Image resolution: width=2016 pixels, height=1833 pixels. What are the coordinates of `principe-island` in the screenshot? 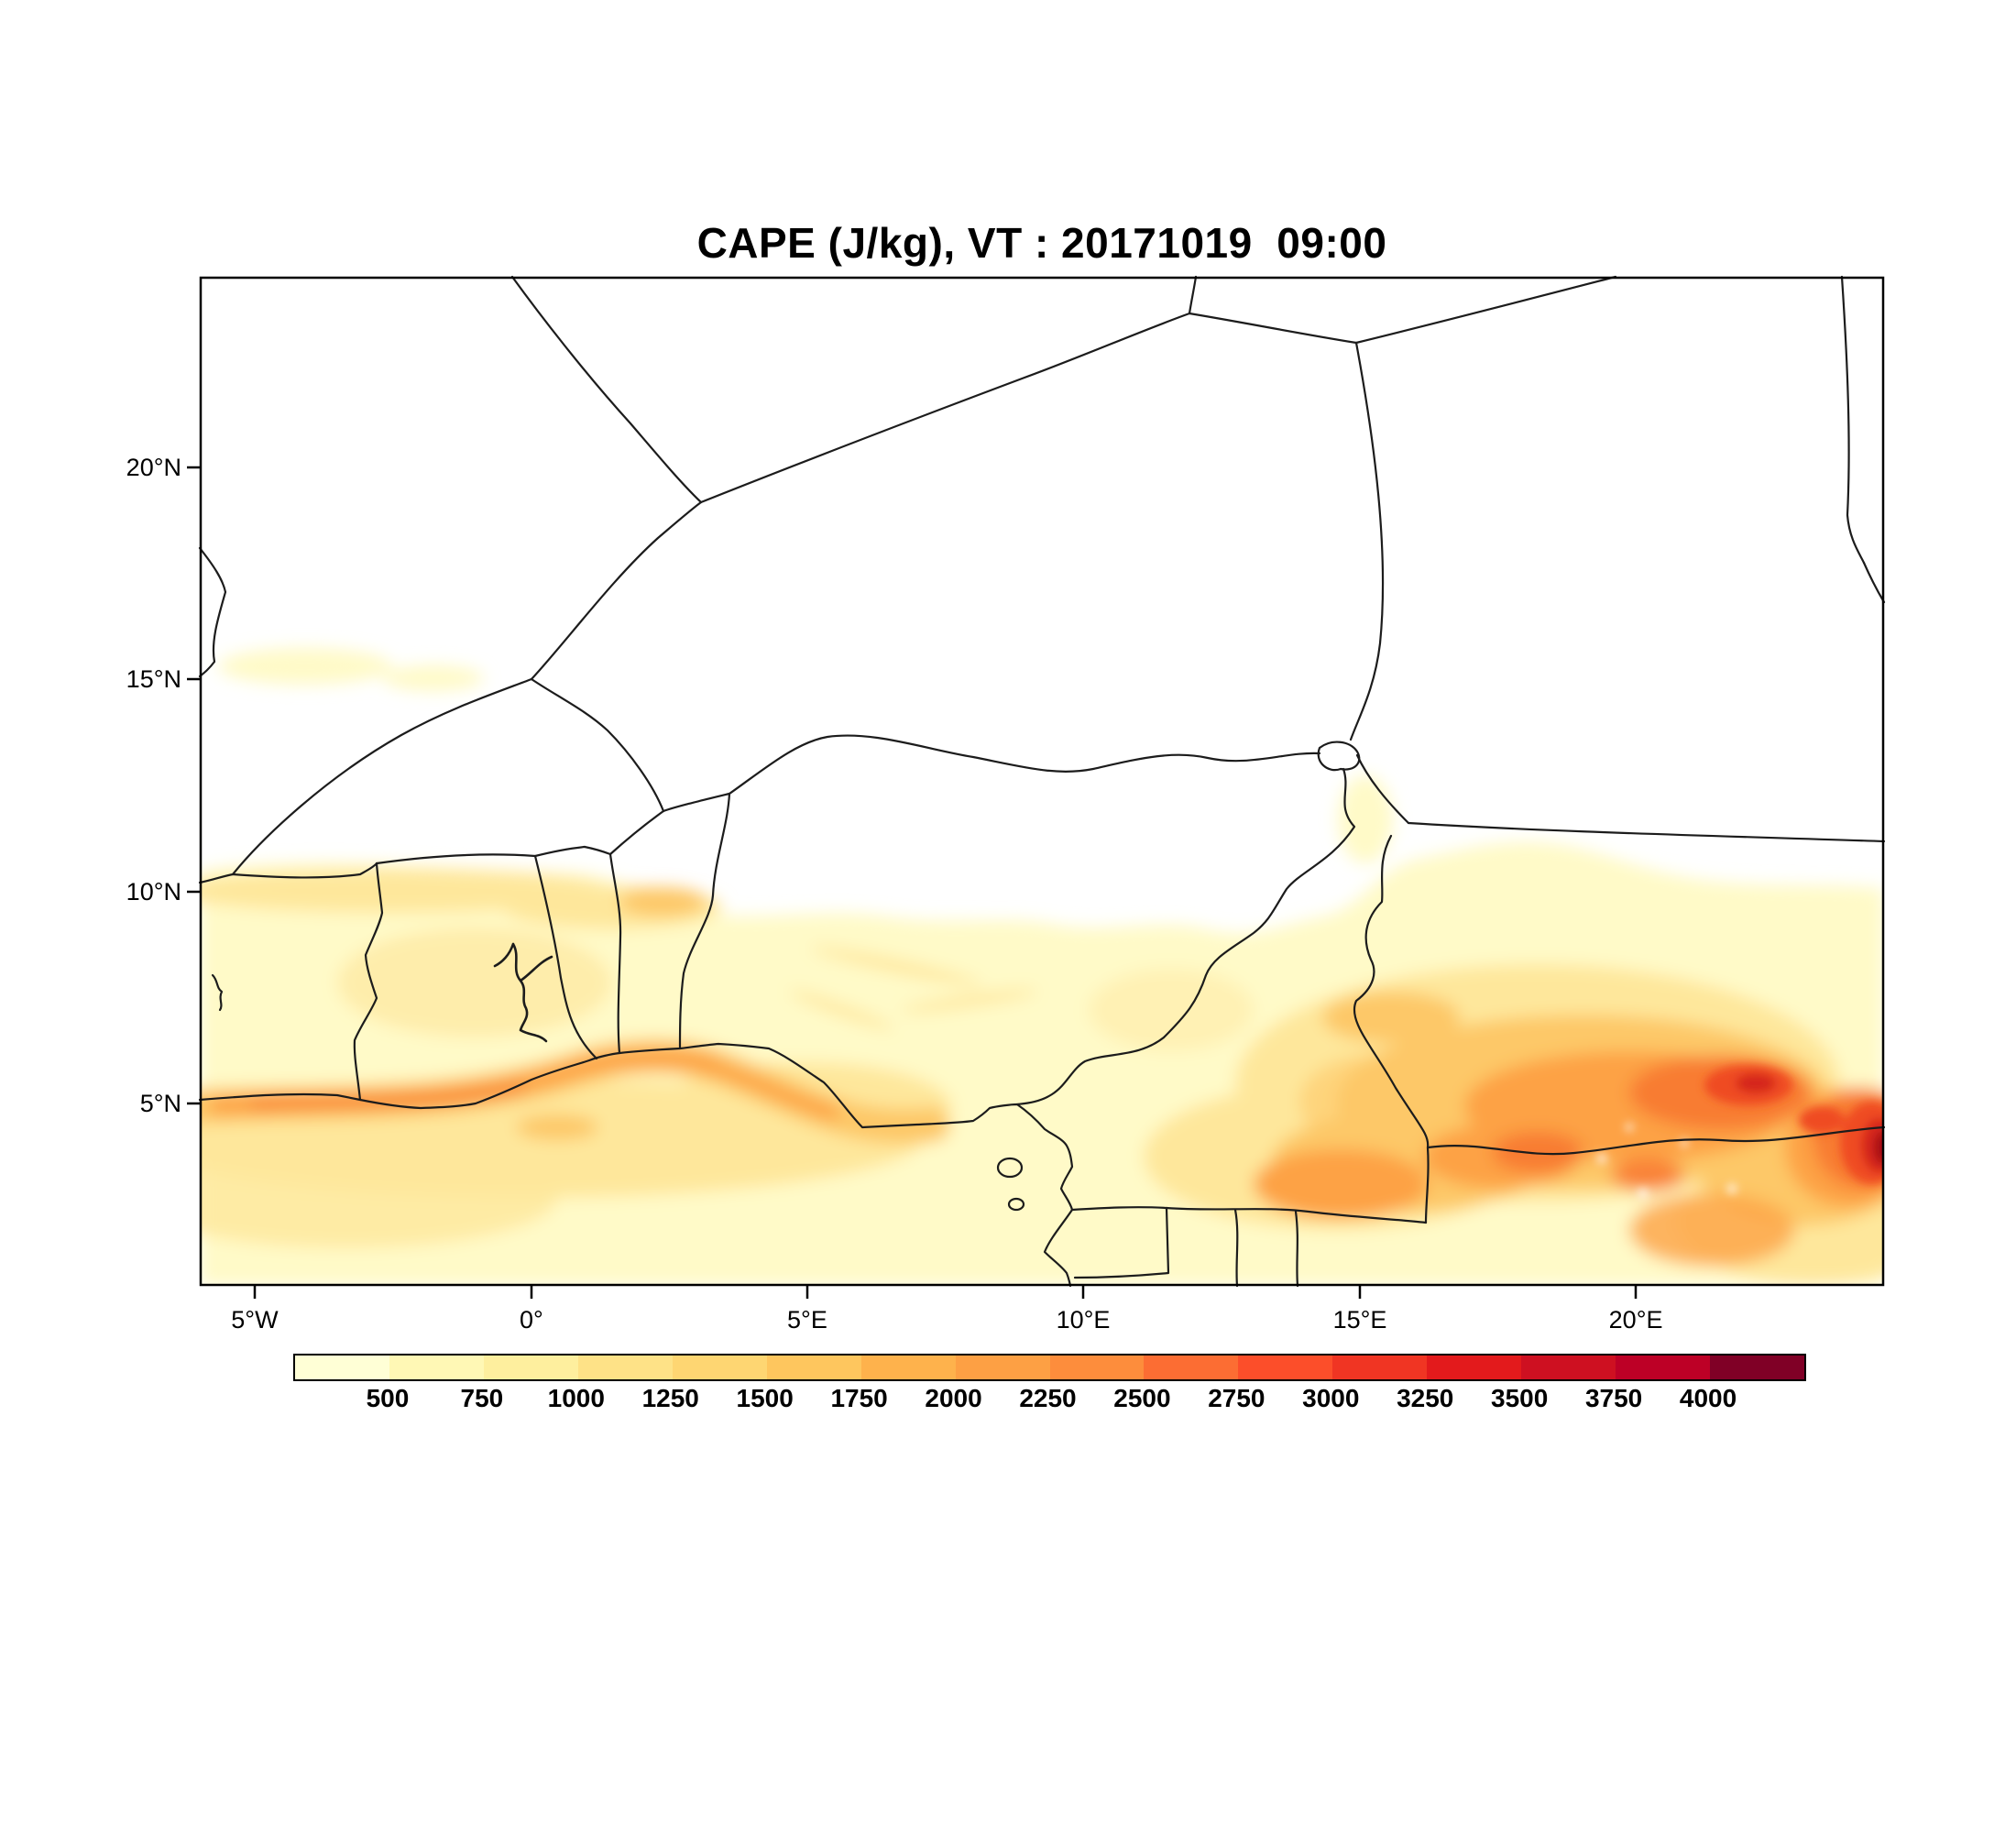 It's located at (1016, 1204).